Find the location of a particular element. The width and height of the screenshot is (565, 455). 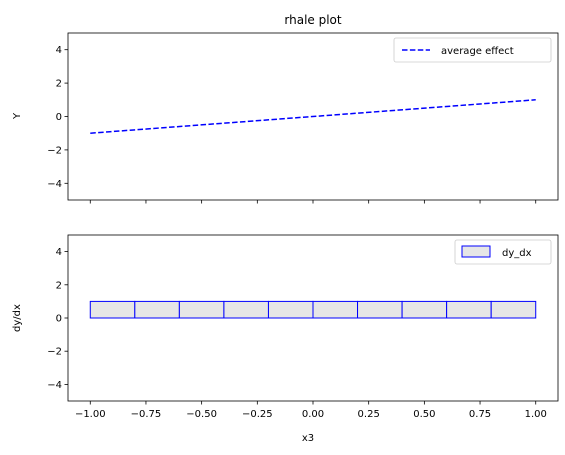

average-effect-line is located at coordinates (313, 116).